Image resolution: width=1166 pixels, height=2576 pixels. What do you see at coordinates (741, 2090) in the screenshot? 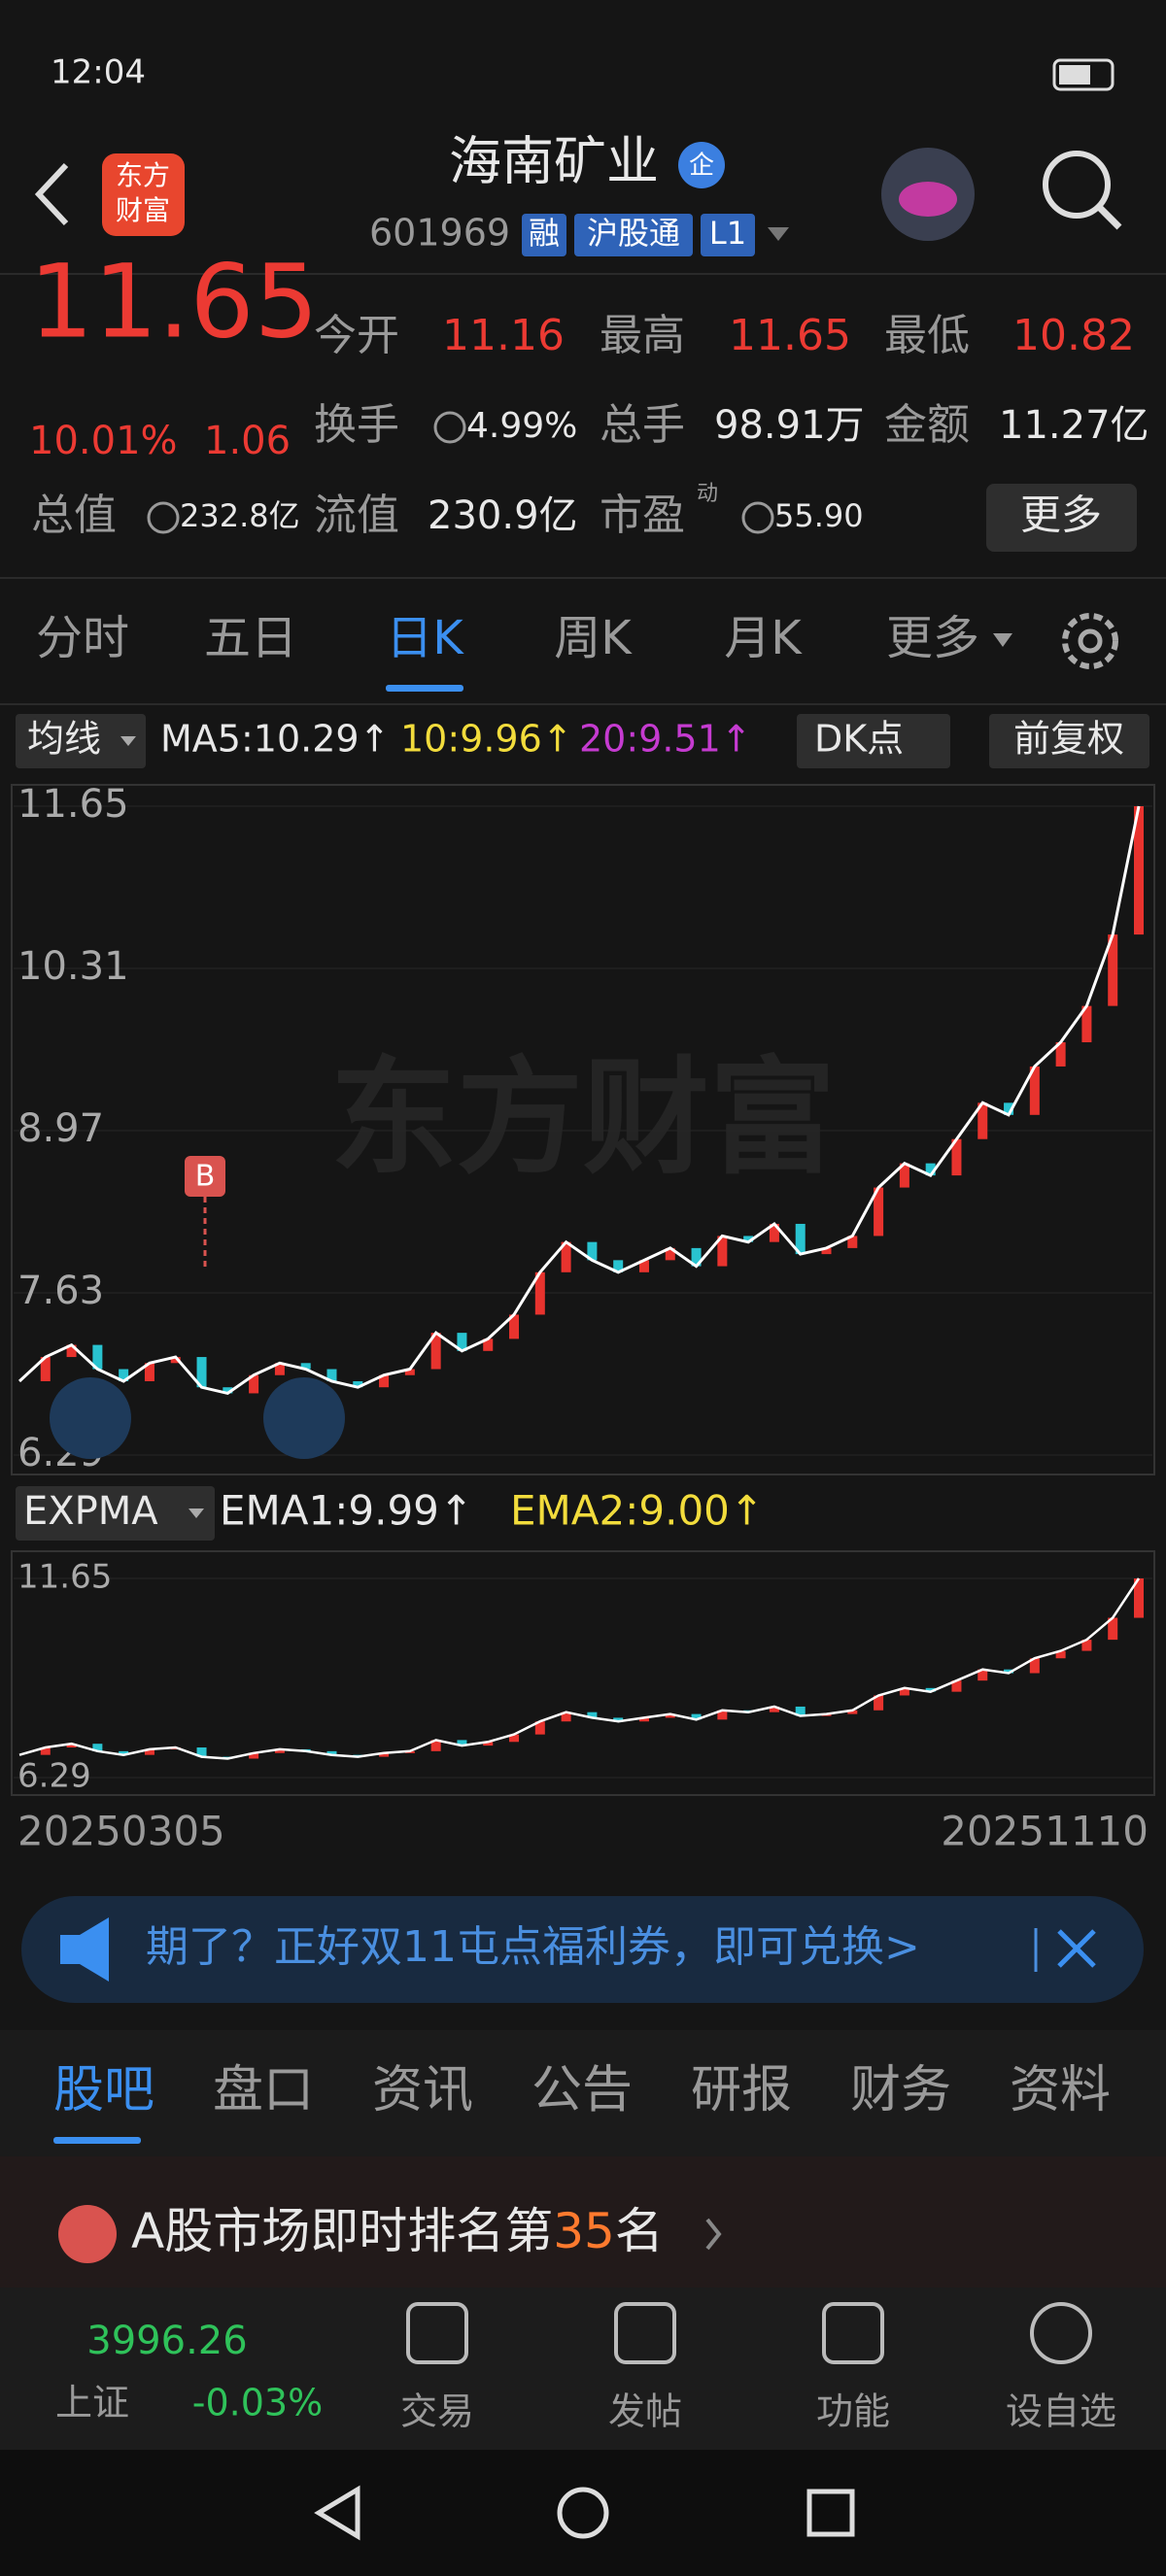
I see `section-tab: 研报` at bounding box center [741, 2090].